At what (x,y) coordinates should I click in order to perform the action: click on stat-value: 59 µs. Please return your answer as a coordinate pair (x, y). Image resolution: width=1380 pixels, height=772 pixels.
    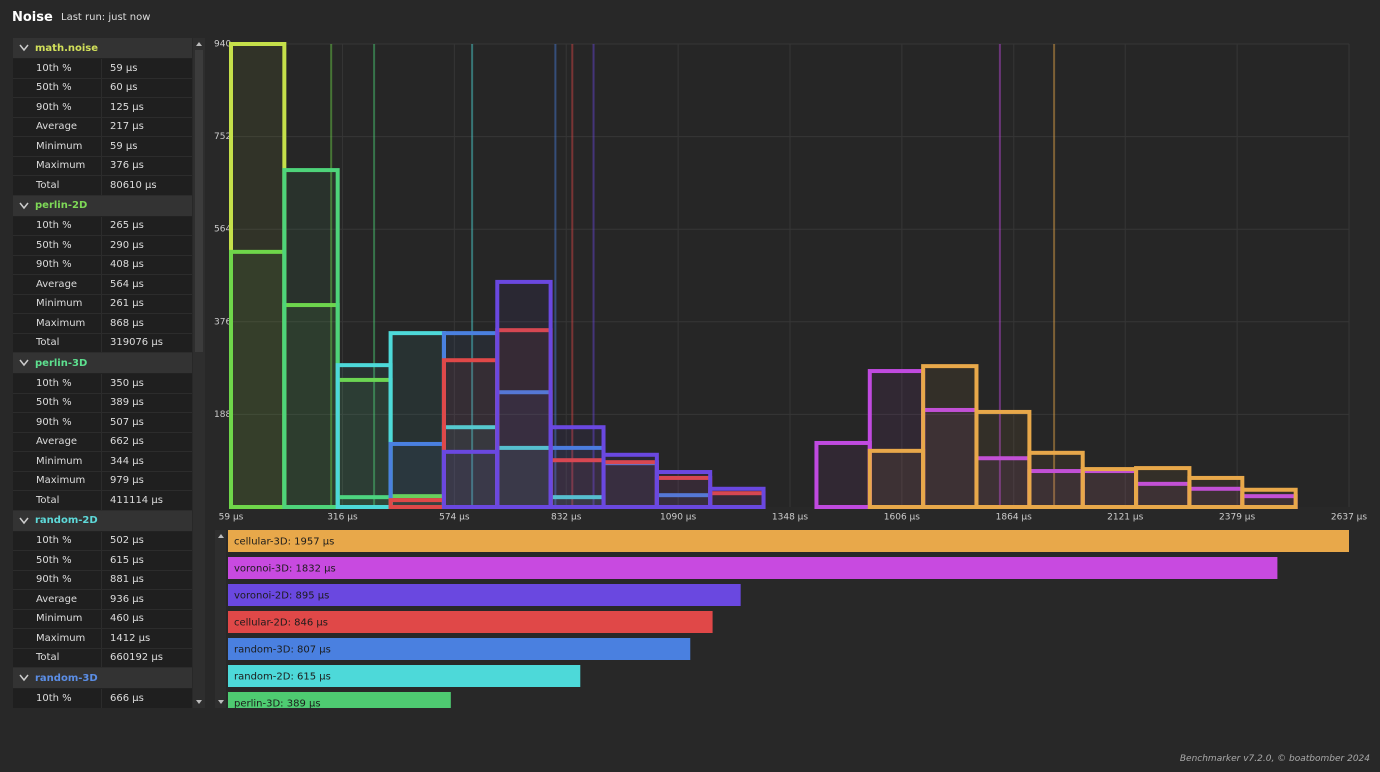
    Looking at the image, I should click on (124, 68).